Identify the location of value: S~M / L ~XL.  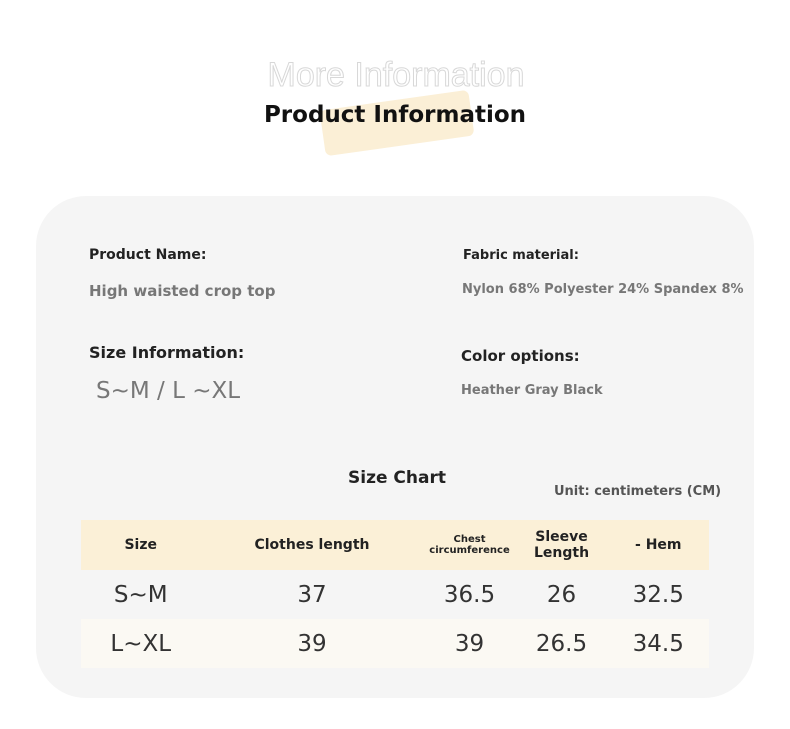
(168, 391).